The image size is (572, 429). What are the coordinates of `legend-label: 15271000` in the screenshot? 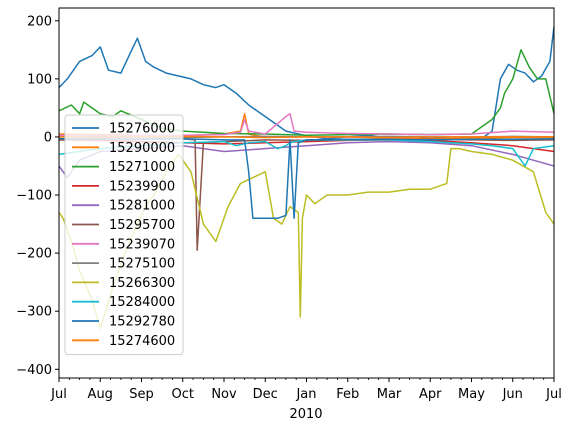 It's located at (142, 167).